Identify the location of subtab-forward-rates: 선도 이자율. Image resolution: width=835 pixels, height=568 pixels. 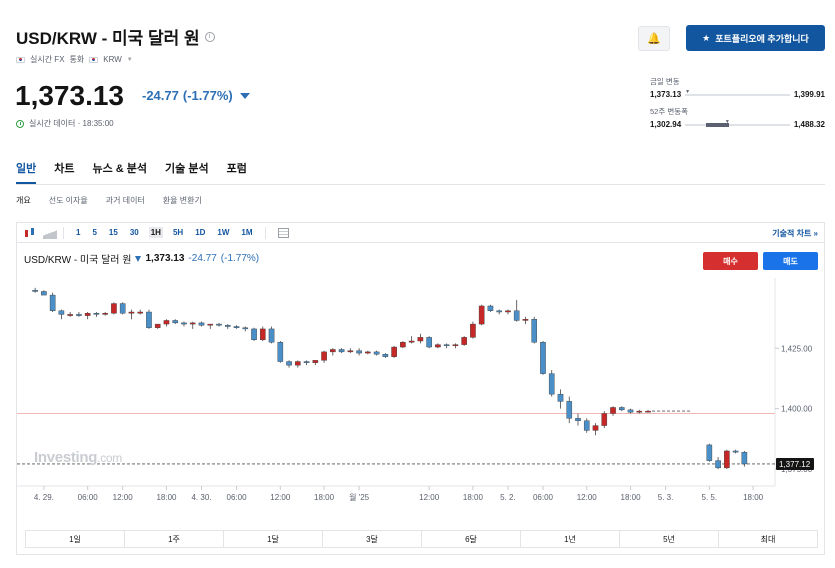
(68, 200).